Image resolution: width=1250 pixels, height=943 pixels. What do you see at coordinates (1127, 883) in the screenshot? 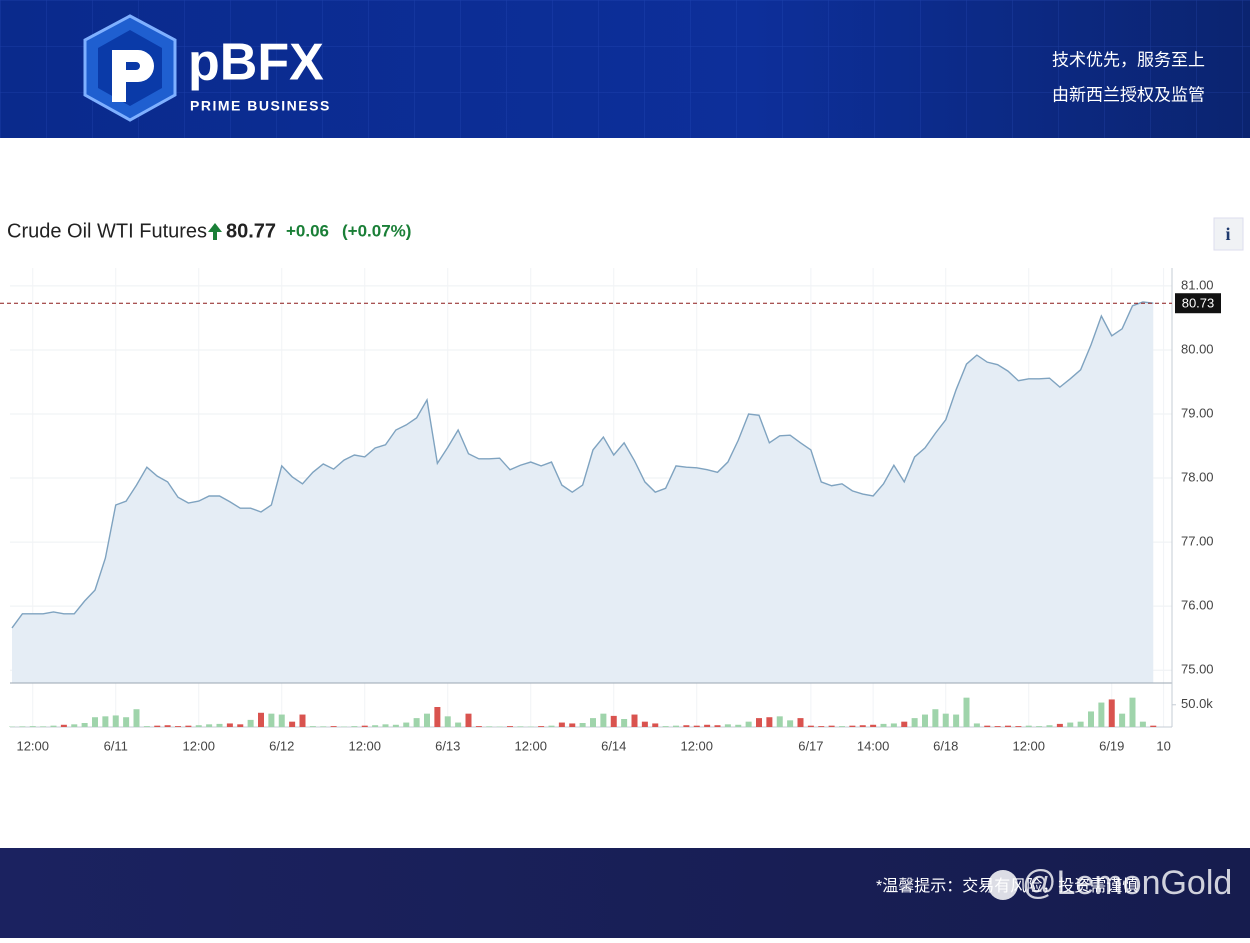
I see `watermark: @LemonGold` at bounding box center [1127, 883].